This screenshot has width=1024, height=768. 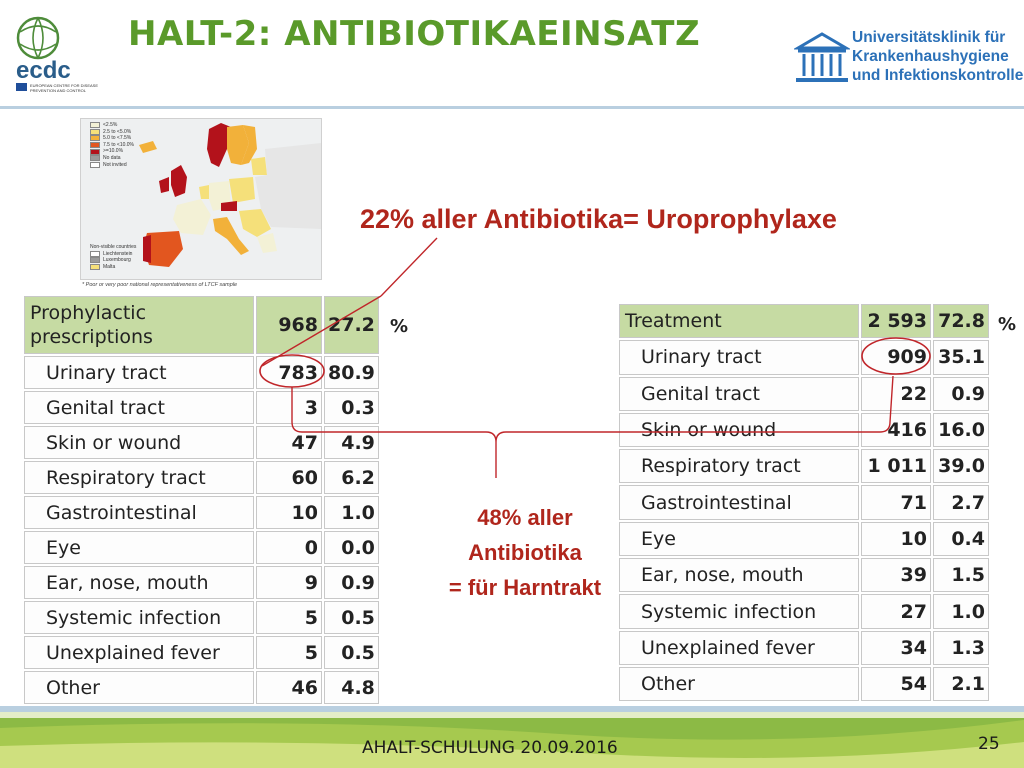 What do you see at coordinates (112, 132) in the screenshot?
I see `legend-item: 2.5 to <5.0%` at bounding box center [112, 132].